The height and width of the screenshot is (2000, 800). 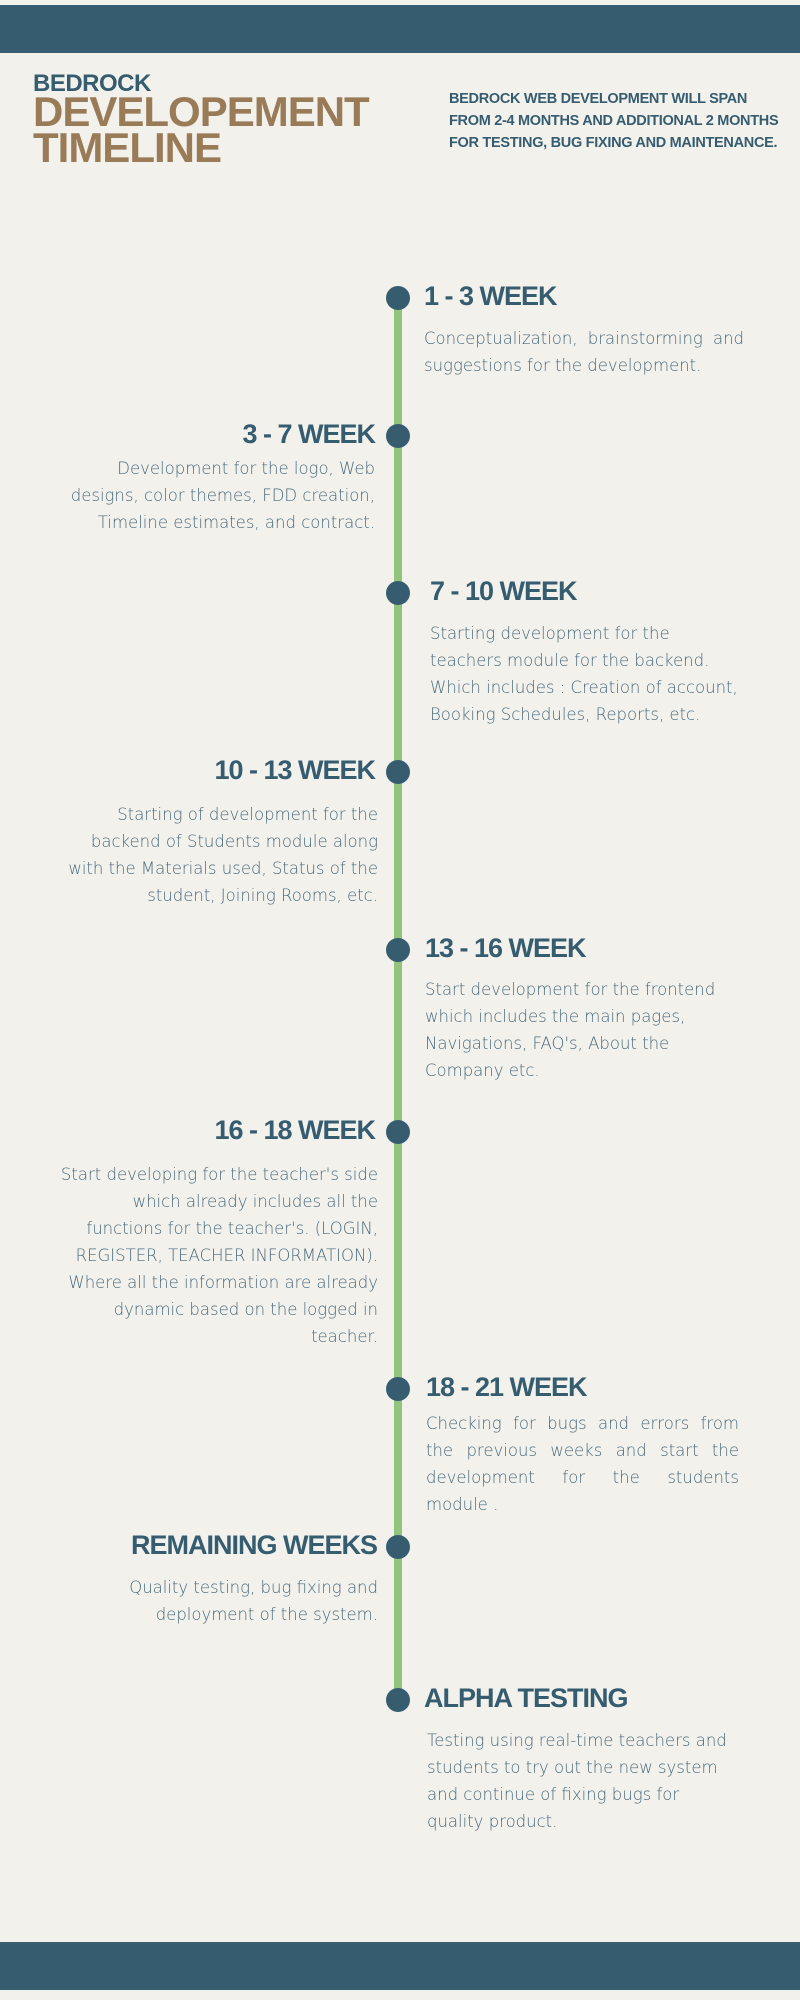 I want to click on milestone-period: 3 - 7 WEEK, so click(x=309, y=434).